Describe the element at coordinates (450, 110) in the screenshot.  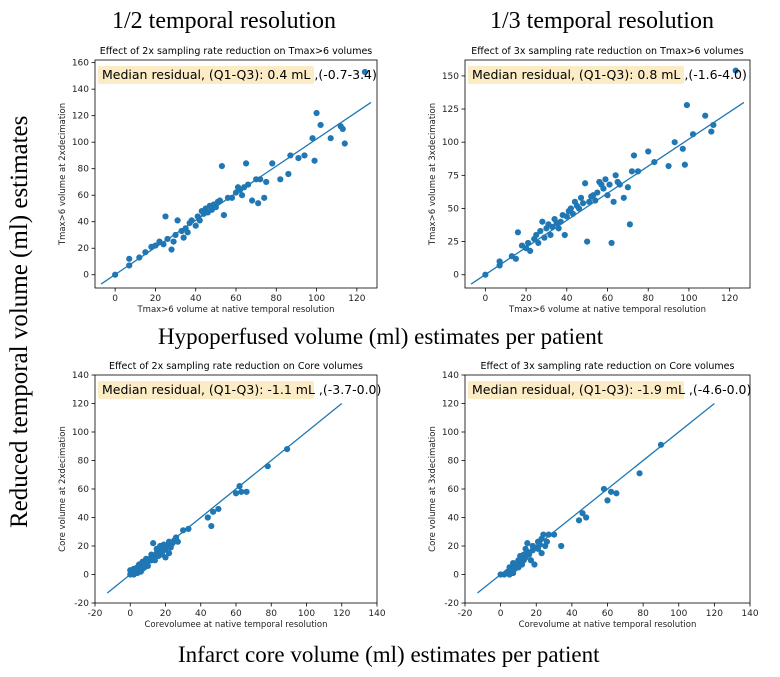
I see `y-tick-label: 125` at that location.